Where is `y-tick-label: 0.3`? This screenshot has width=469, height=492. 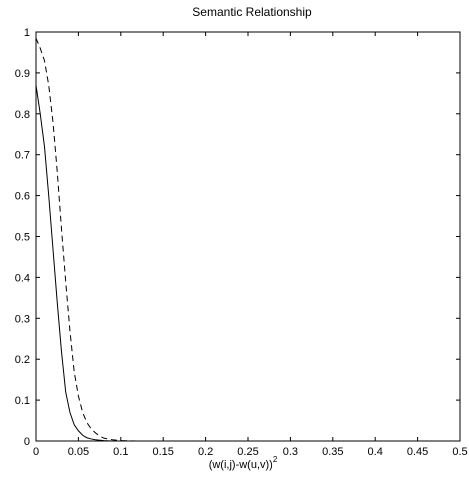 y-tick-label: 0.3 is located at coordinates (22, 319).